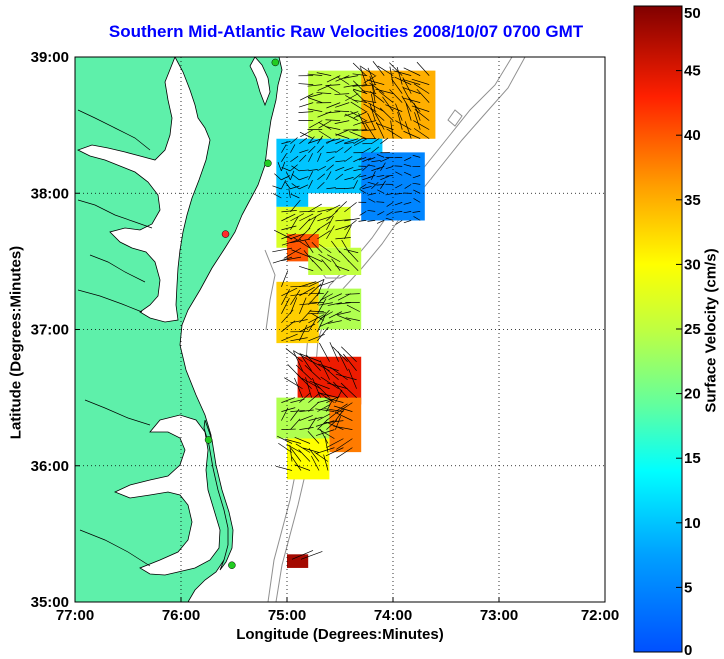  Describe the element at coordinates (692, 264) in the screenshot. I see `colorbar-tick-label: 30` at that location.